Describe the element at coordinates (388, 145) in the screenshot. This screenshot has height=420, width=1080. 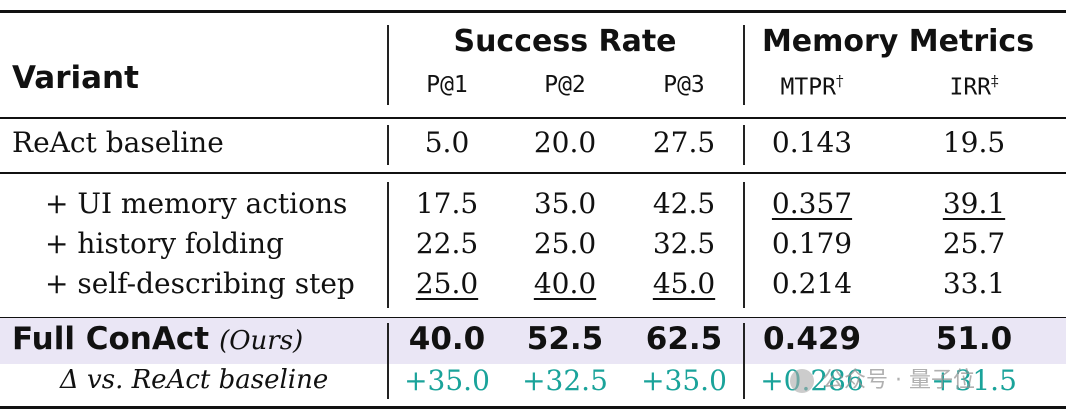
I see `vline-left-baseline` at that location.